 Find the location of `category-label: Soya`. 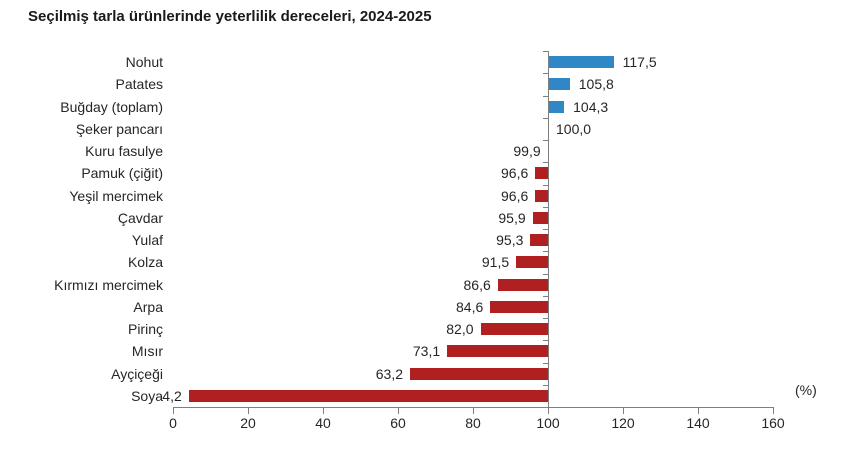

category-label: Soya is located at coordinates (147, 395).